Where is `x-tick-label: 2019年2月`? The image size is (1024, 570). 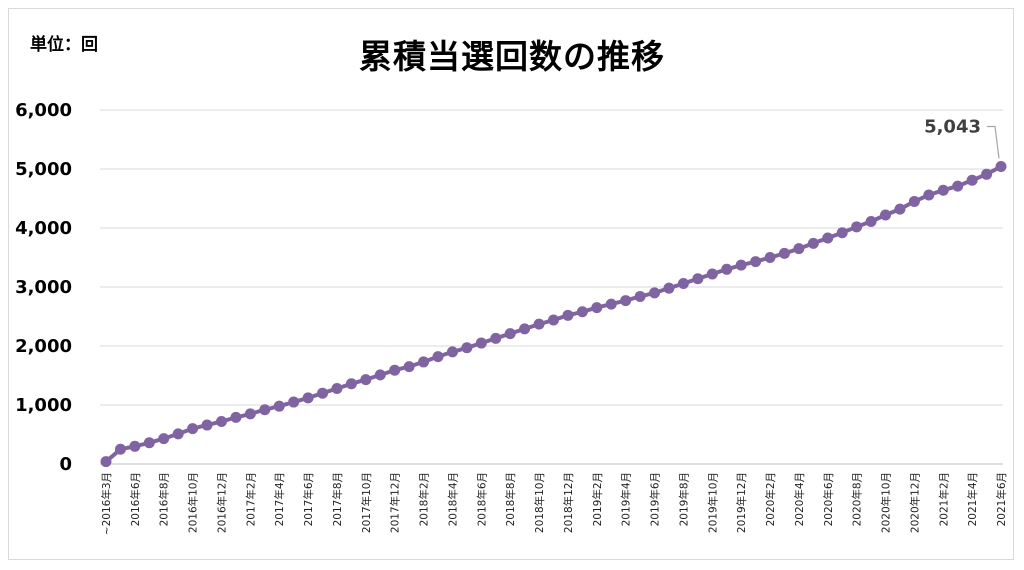 x-tick-label: 2019年2月 is located at coordinates (597, 499).